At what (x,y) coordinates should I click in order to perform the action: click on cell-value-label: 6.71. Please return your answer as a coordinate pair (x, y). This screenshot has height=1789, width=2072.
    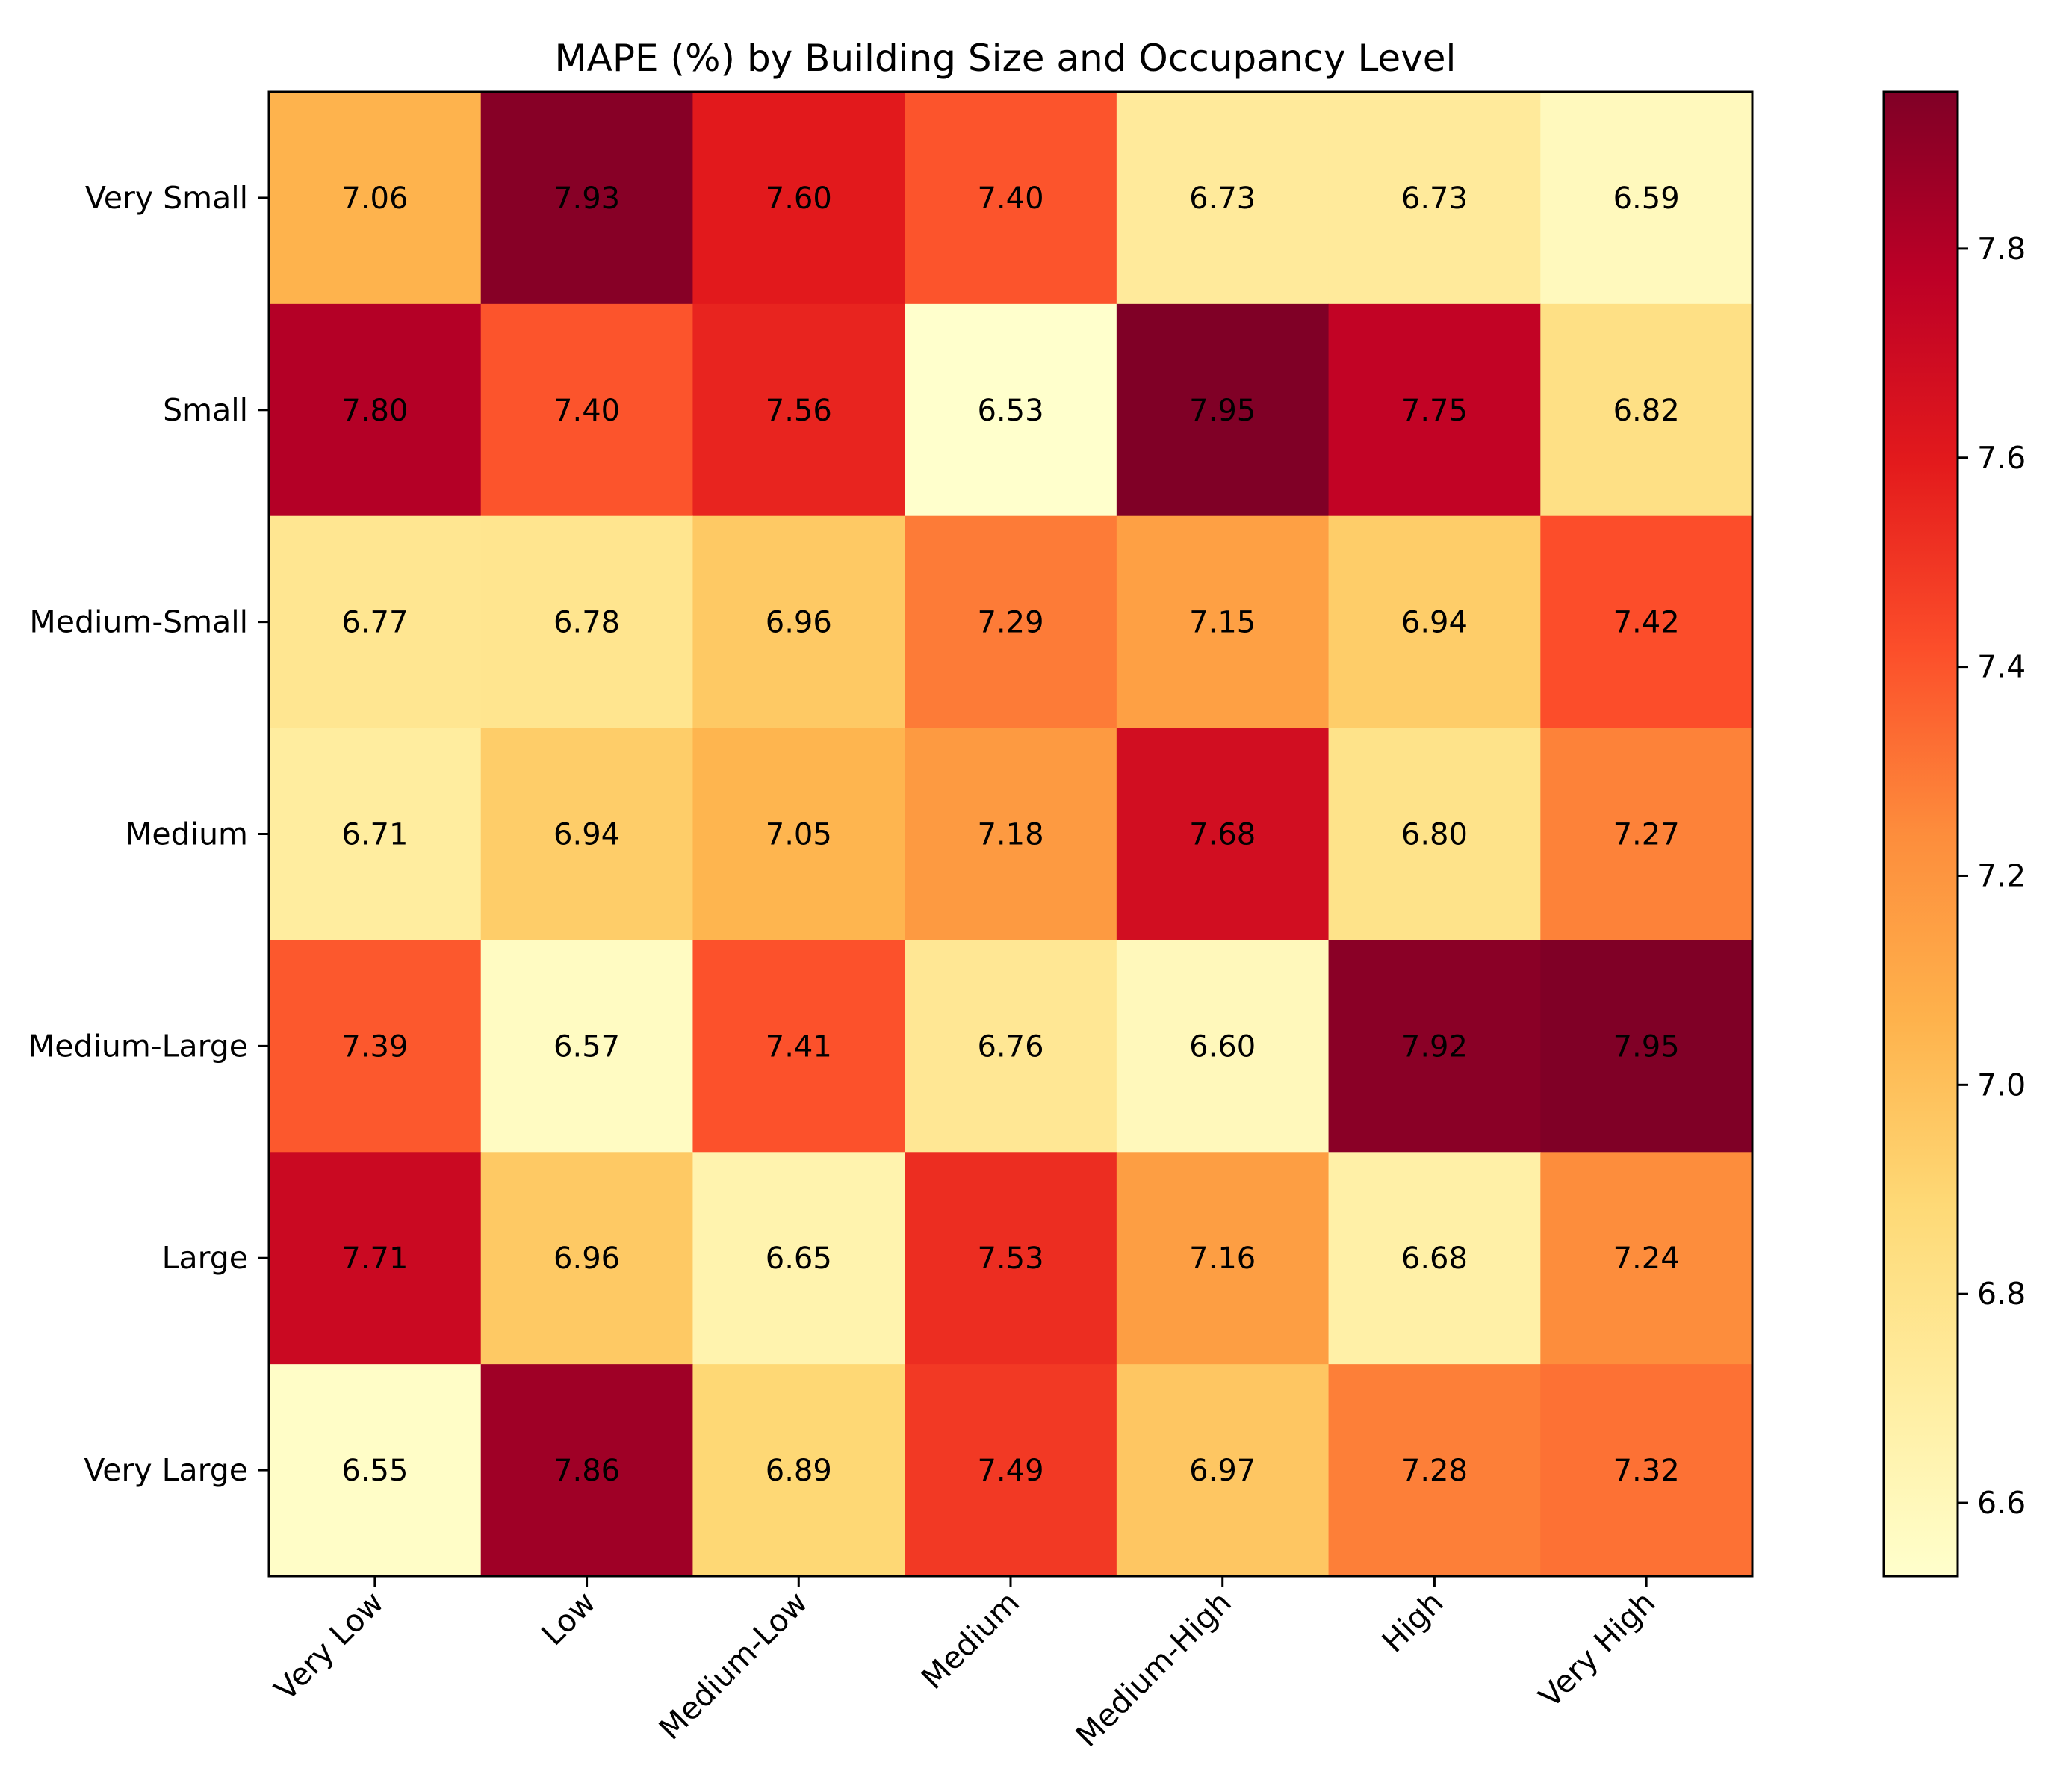
    Looking at the image, I should click on (374, 835).